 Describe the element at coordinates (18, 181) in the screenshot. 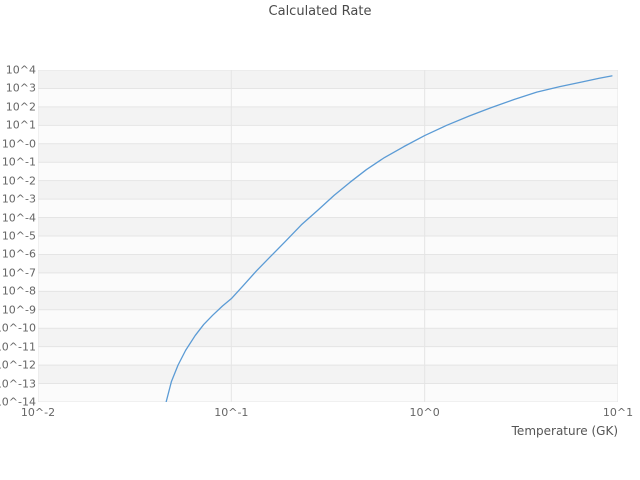

I see `y-tick-label: 10^-2` at that location.